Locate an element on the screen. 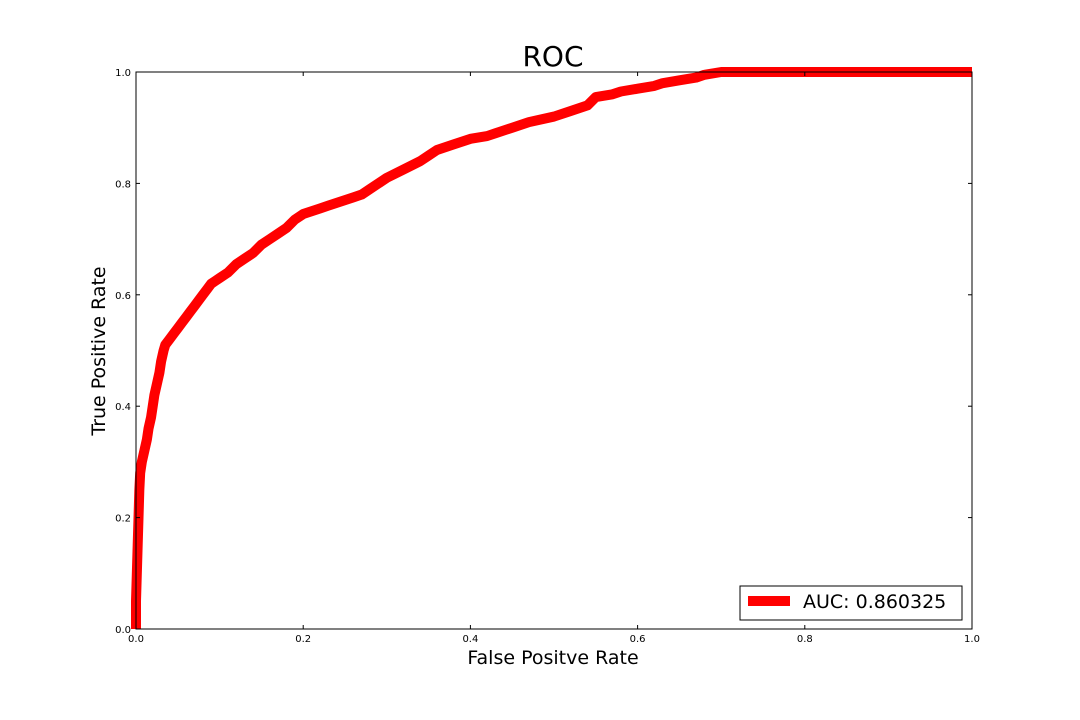  x-tick-label: 0.6 is located at coordinates (638, 639).